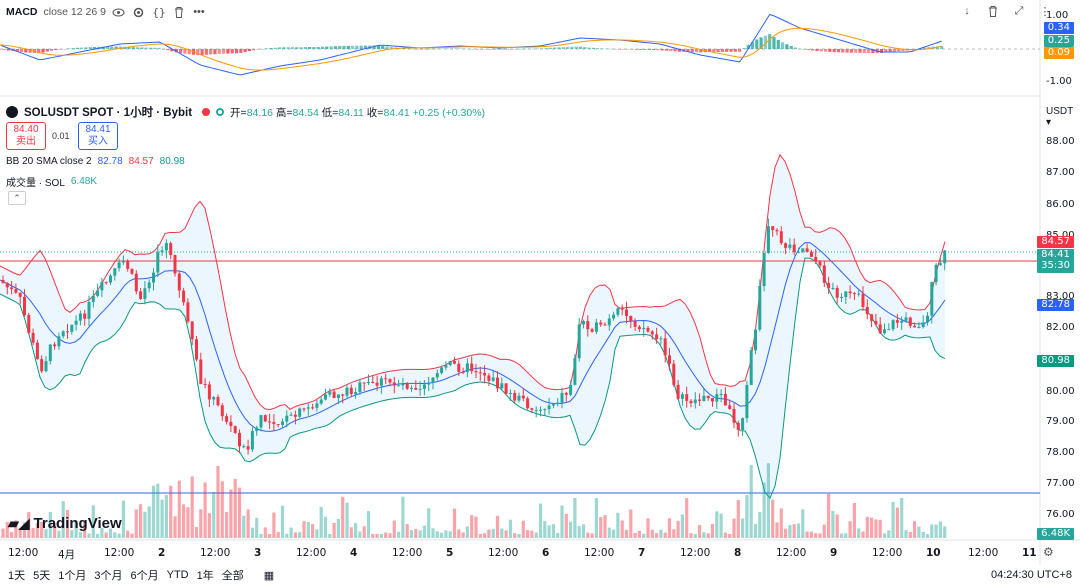 The image size is (1080, 585). I want to click on symbol-title: SOLUSDT SPOT · 1小时 · Bybit, so click(108, 113).